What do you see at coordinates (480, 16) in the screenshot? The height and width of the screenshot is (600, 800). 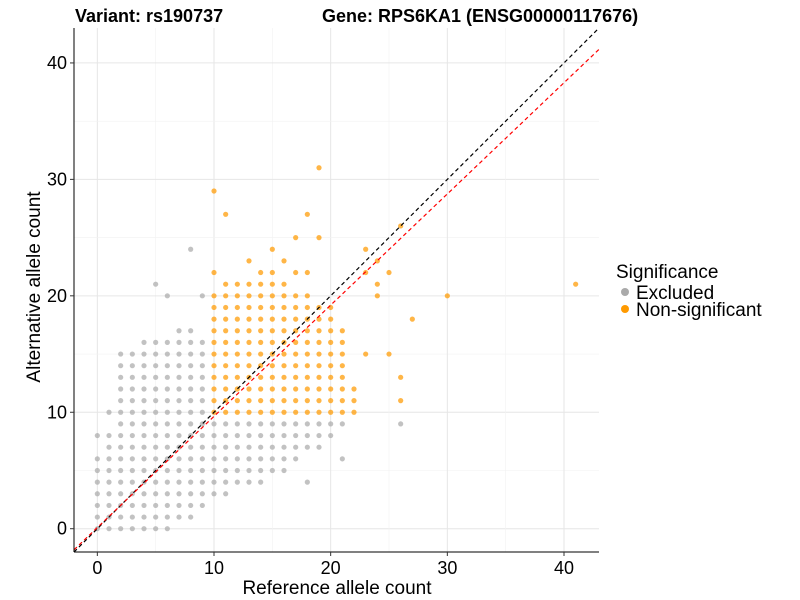 I see `chart-title-gene: Gene: RPS6KA1 (ENSG00000117676)` at bounding box center [480, 16].